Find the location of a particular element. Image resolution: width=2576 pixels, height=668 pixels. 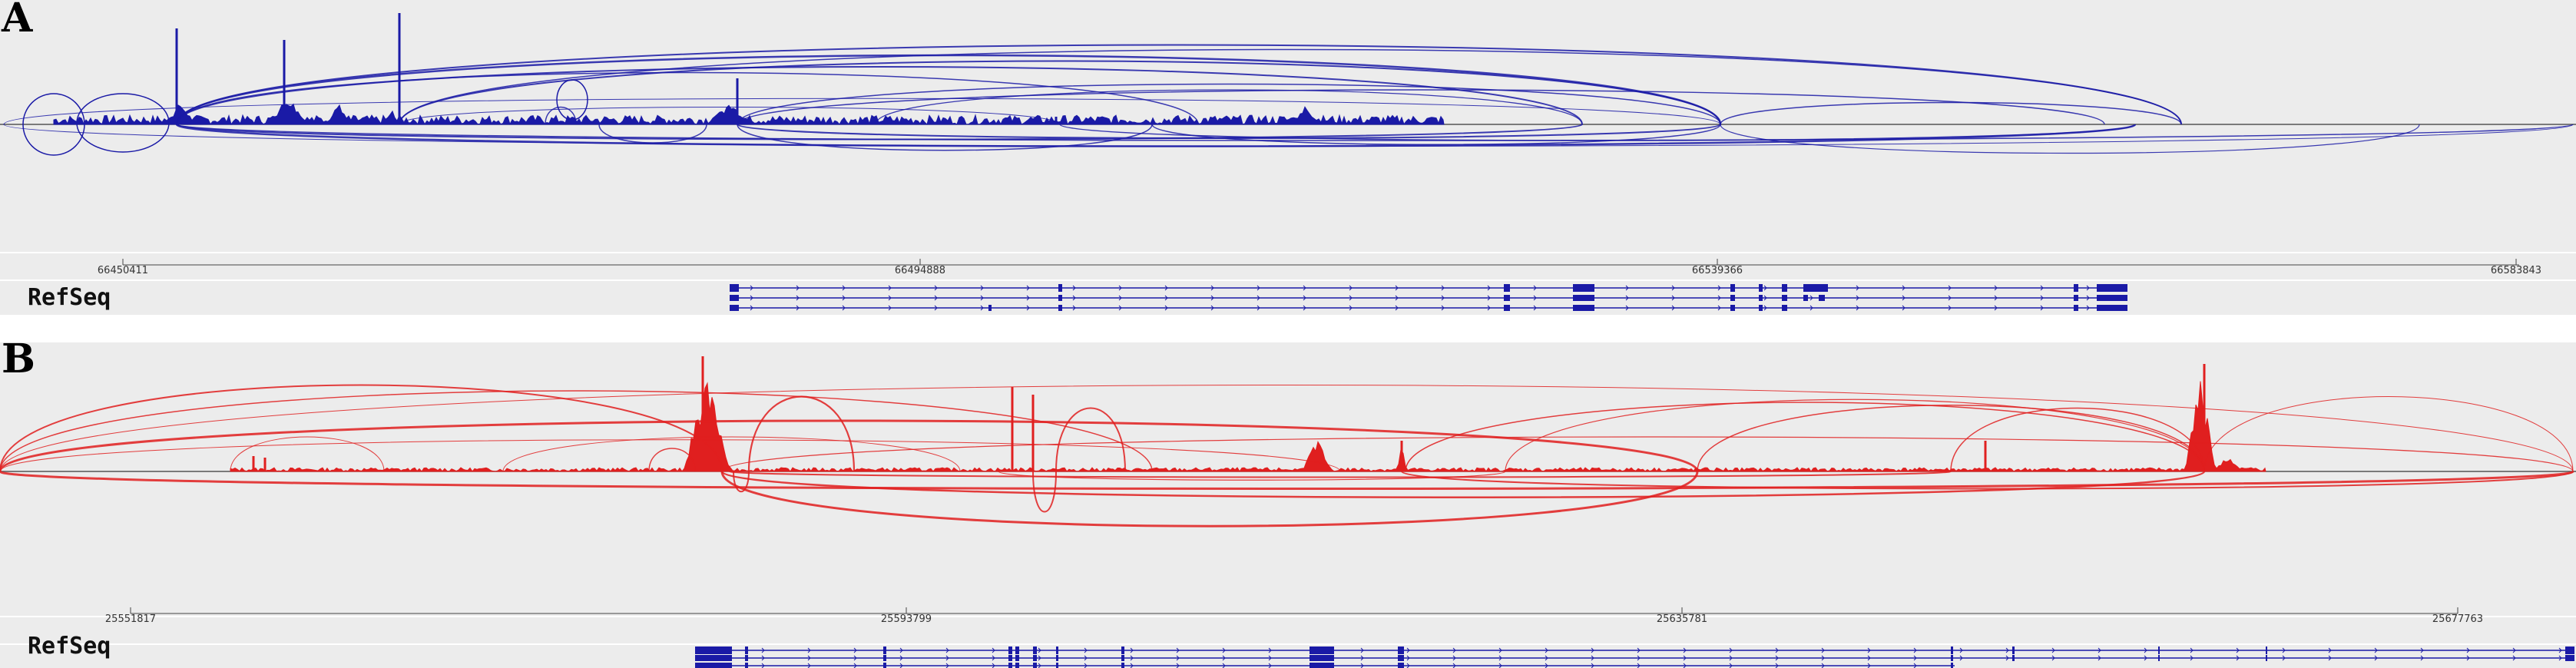

panel-b-tick-4: 25677763 is located at coordinates (2458, 619).